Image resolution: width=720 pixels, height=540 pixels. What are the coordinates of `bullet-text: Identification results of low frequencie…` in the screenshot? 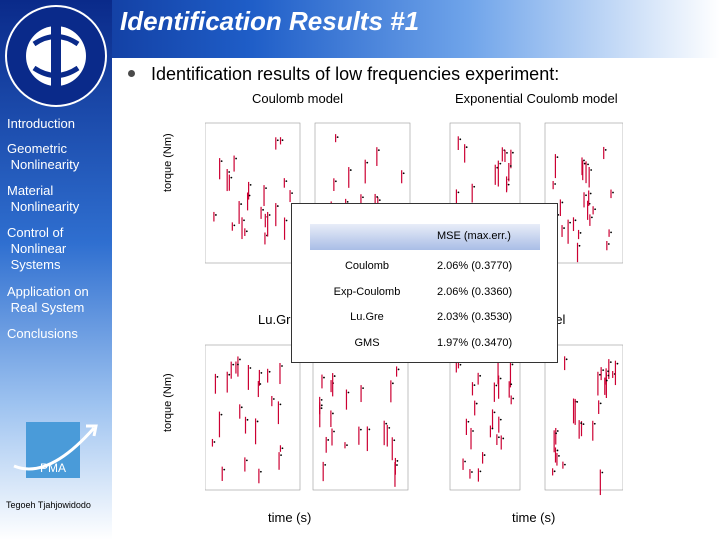 It's located at (343, 74).